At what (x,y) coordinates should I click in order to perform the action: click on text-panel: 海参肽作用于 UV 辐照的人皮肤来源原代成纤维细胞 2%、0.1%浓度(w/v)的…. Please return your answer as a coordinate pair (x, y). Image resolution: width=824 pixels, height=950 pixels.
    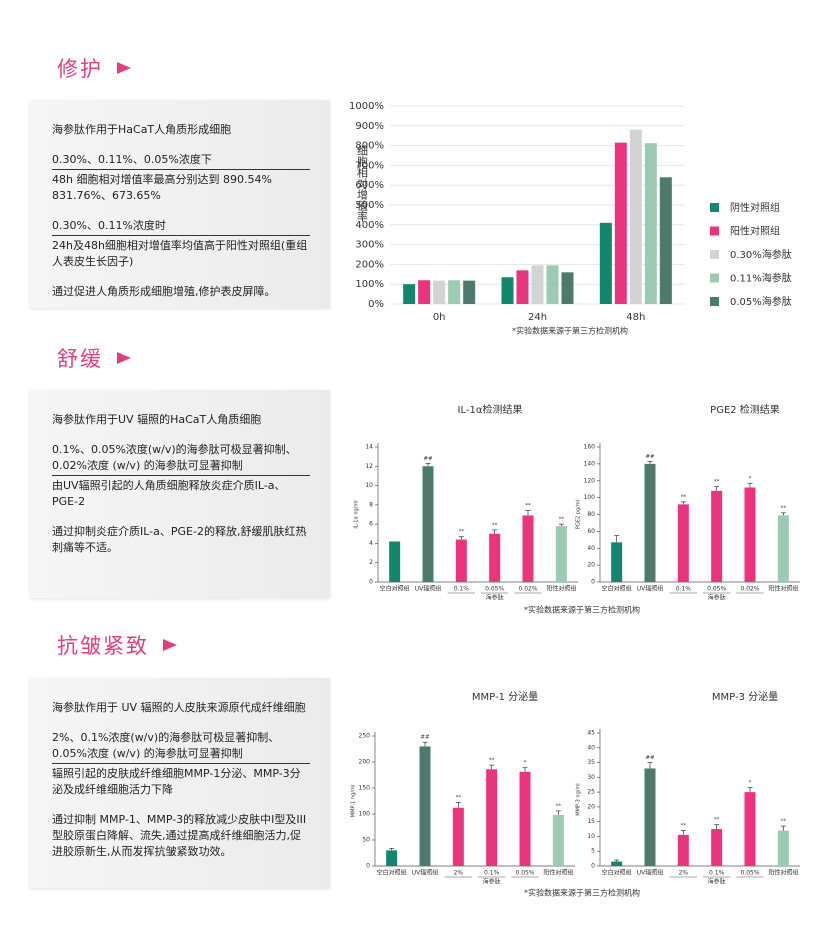
    Looking at the image, I should click on (180, 783).